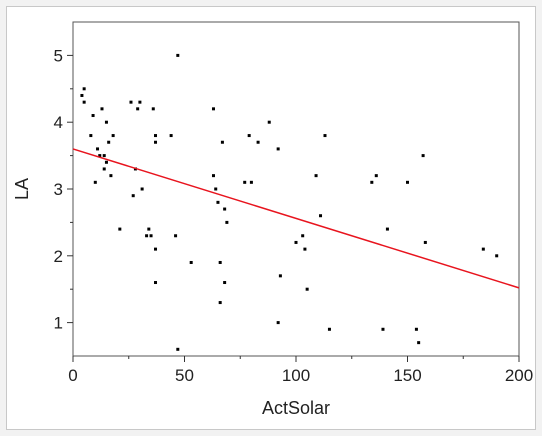 The image size is (542, 436). Describe the element at coordinates (72, 375) in the screenshot. I see `x-tick-label-0: 0` at that location.